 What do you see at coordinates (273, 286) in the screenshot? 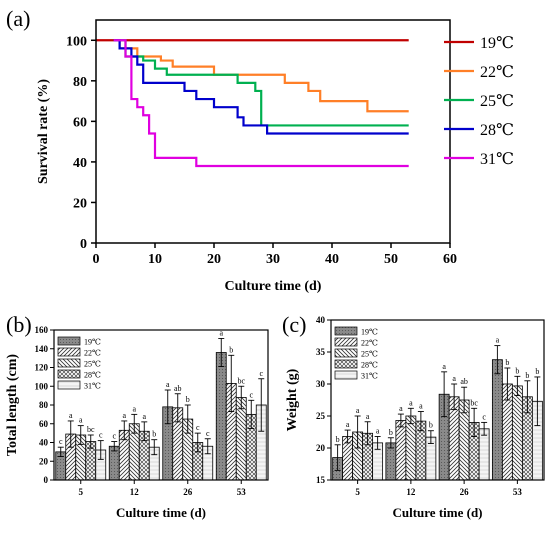
I see `x-axis-label-a: Culture time (d)` at bounding box center [273, 286].